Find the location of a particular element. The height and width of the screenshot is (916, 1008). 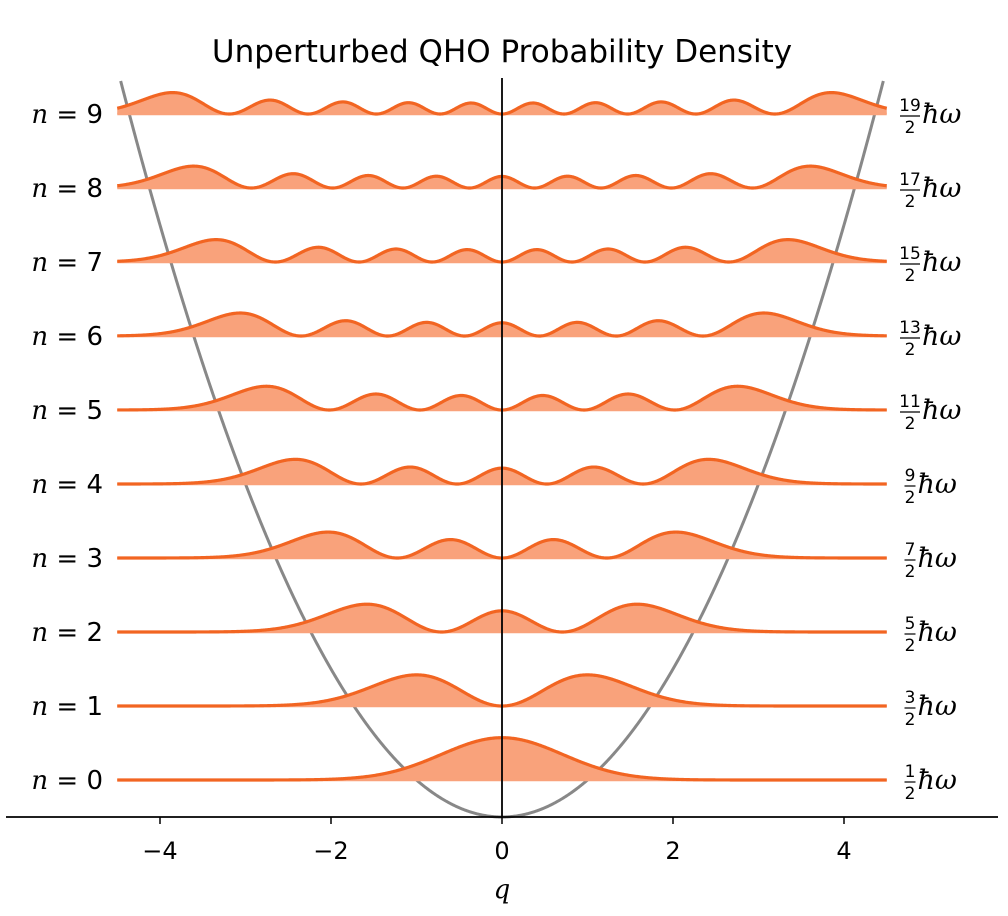

level-label-n2: n = 2 is located at coordinates (67, 633).